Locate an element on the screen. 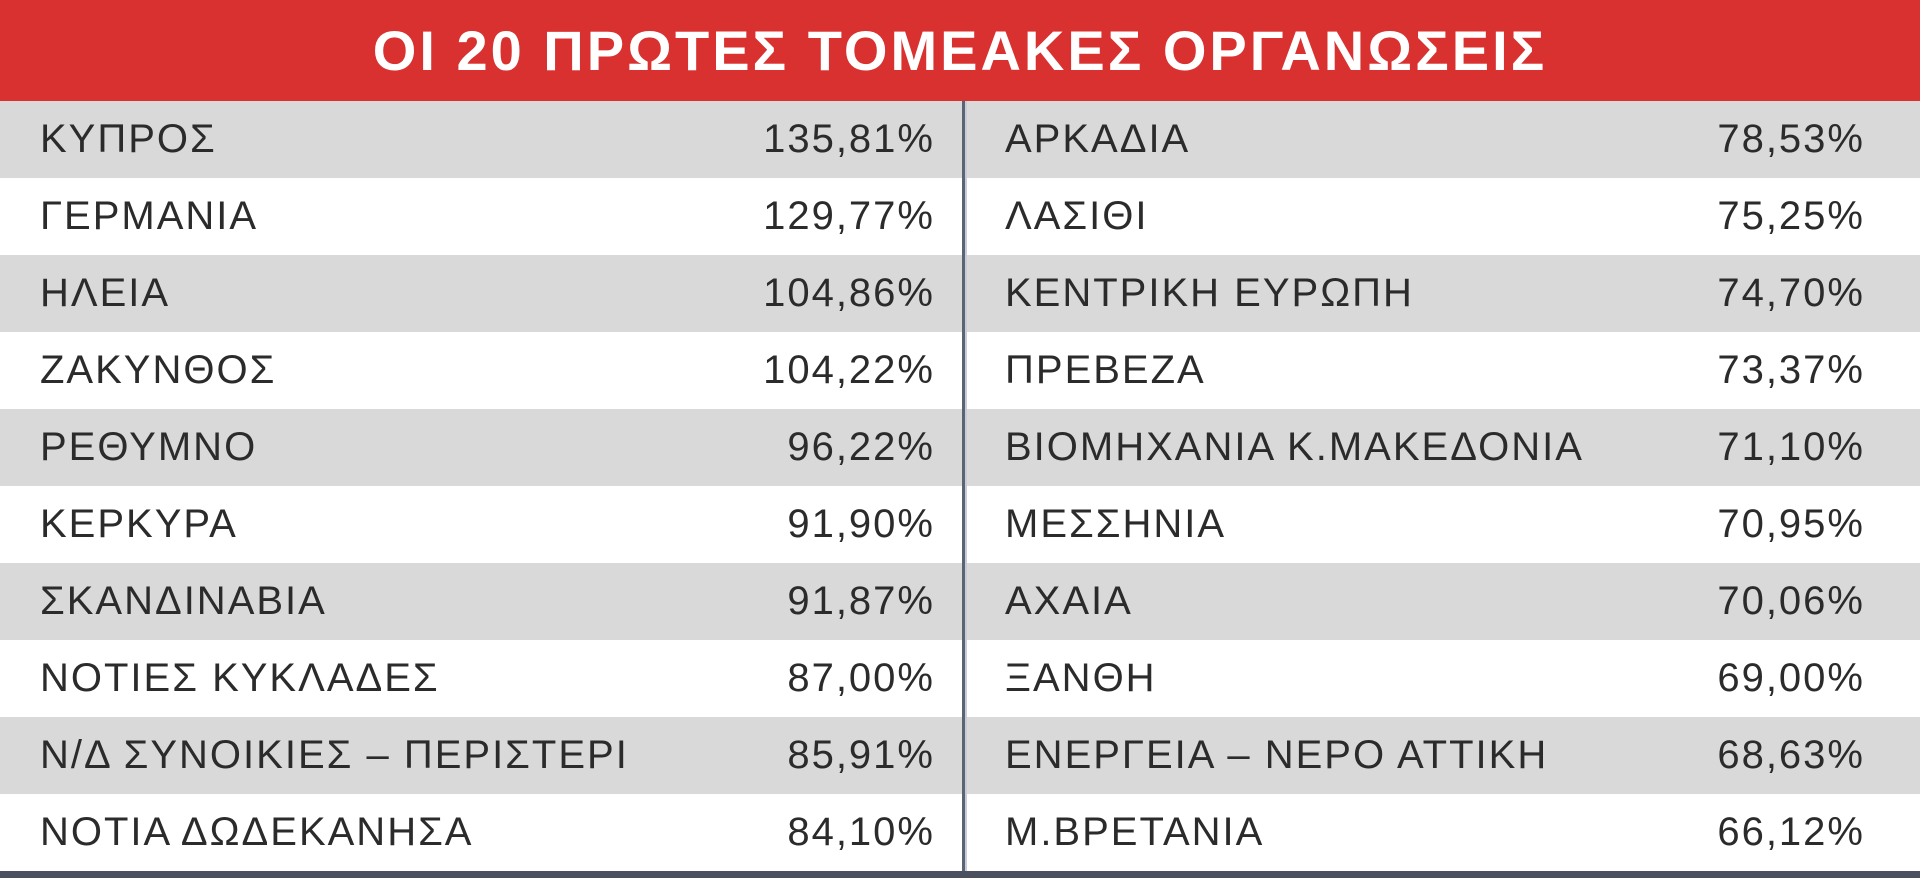  percentage: 96,22% is located at coordinates (861, 447).